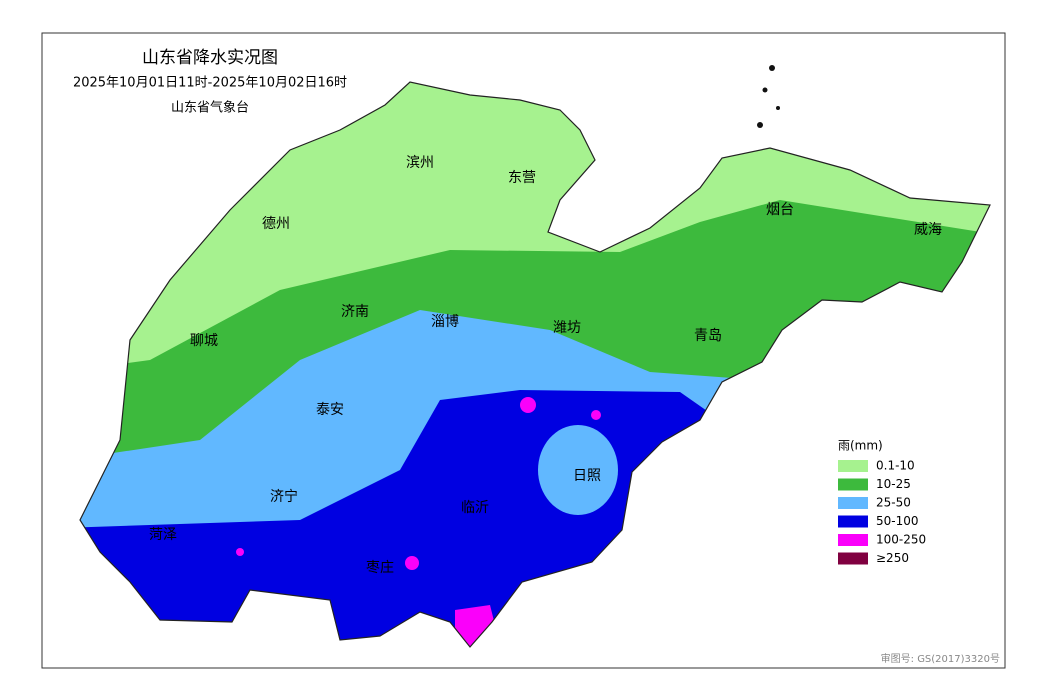 The height and width of the screenshot is (683, 1043). What do you see at coordinates (284, 496) in the screenshot?
I see `city-label: 济宁` at bounding box center [284, 496].